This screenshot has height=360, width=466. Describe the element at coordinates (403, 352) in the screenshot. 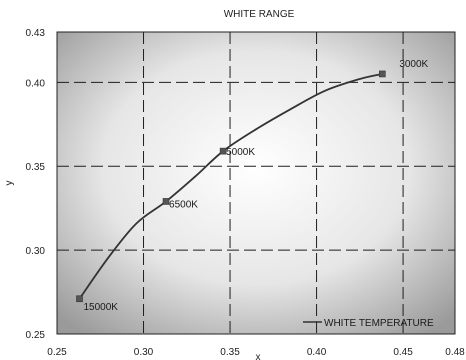

I see `x-tick-label: 0.45` at that location.